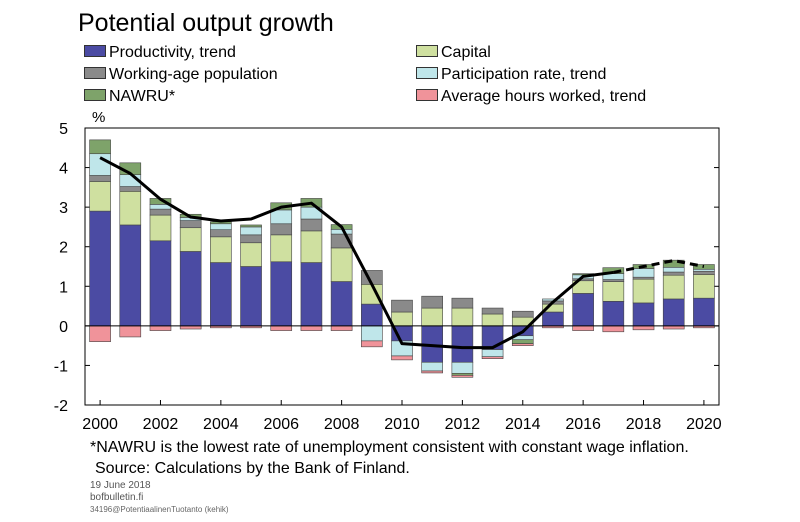 The width and height of the screenshot is (800, 522). What do you see at coordinates (644, 424) in the screenshot?
I see `x-tick-label: 2018` at bounding box center [644, 424].